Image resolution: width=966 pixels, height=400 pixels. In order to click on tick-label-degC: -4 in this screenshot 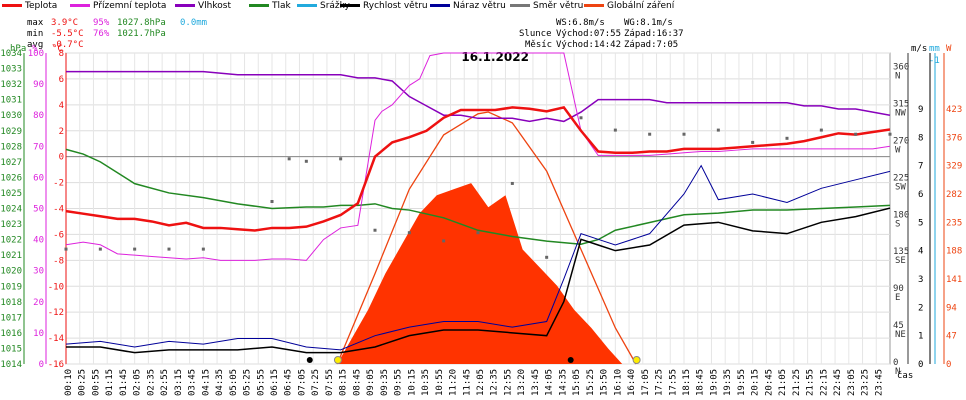, I will do `click(58, 210)`.